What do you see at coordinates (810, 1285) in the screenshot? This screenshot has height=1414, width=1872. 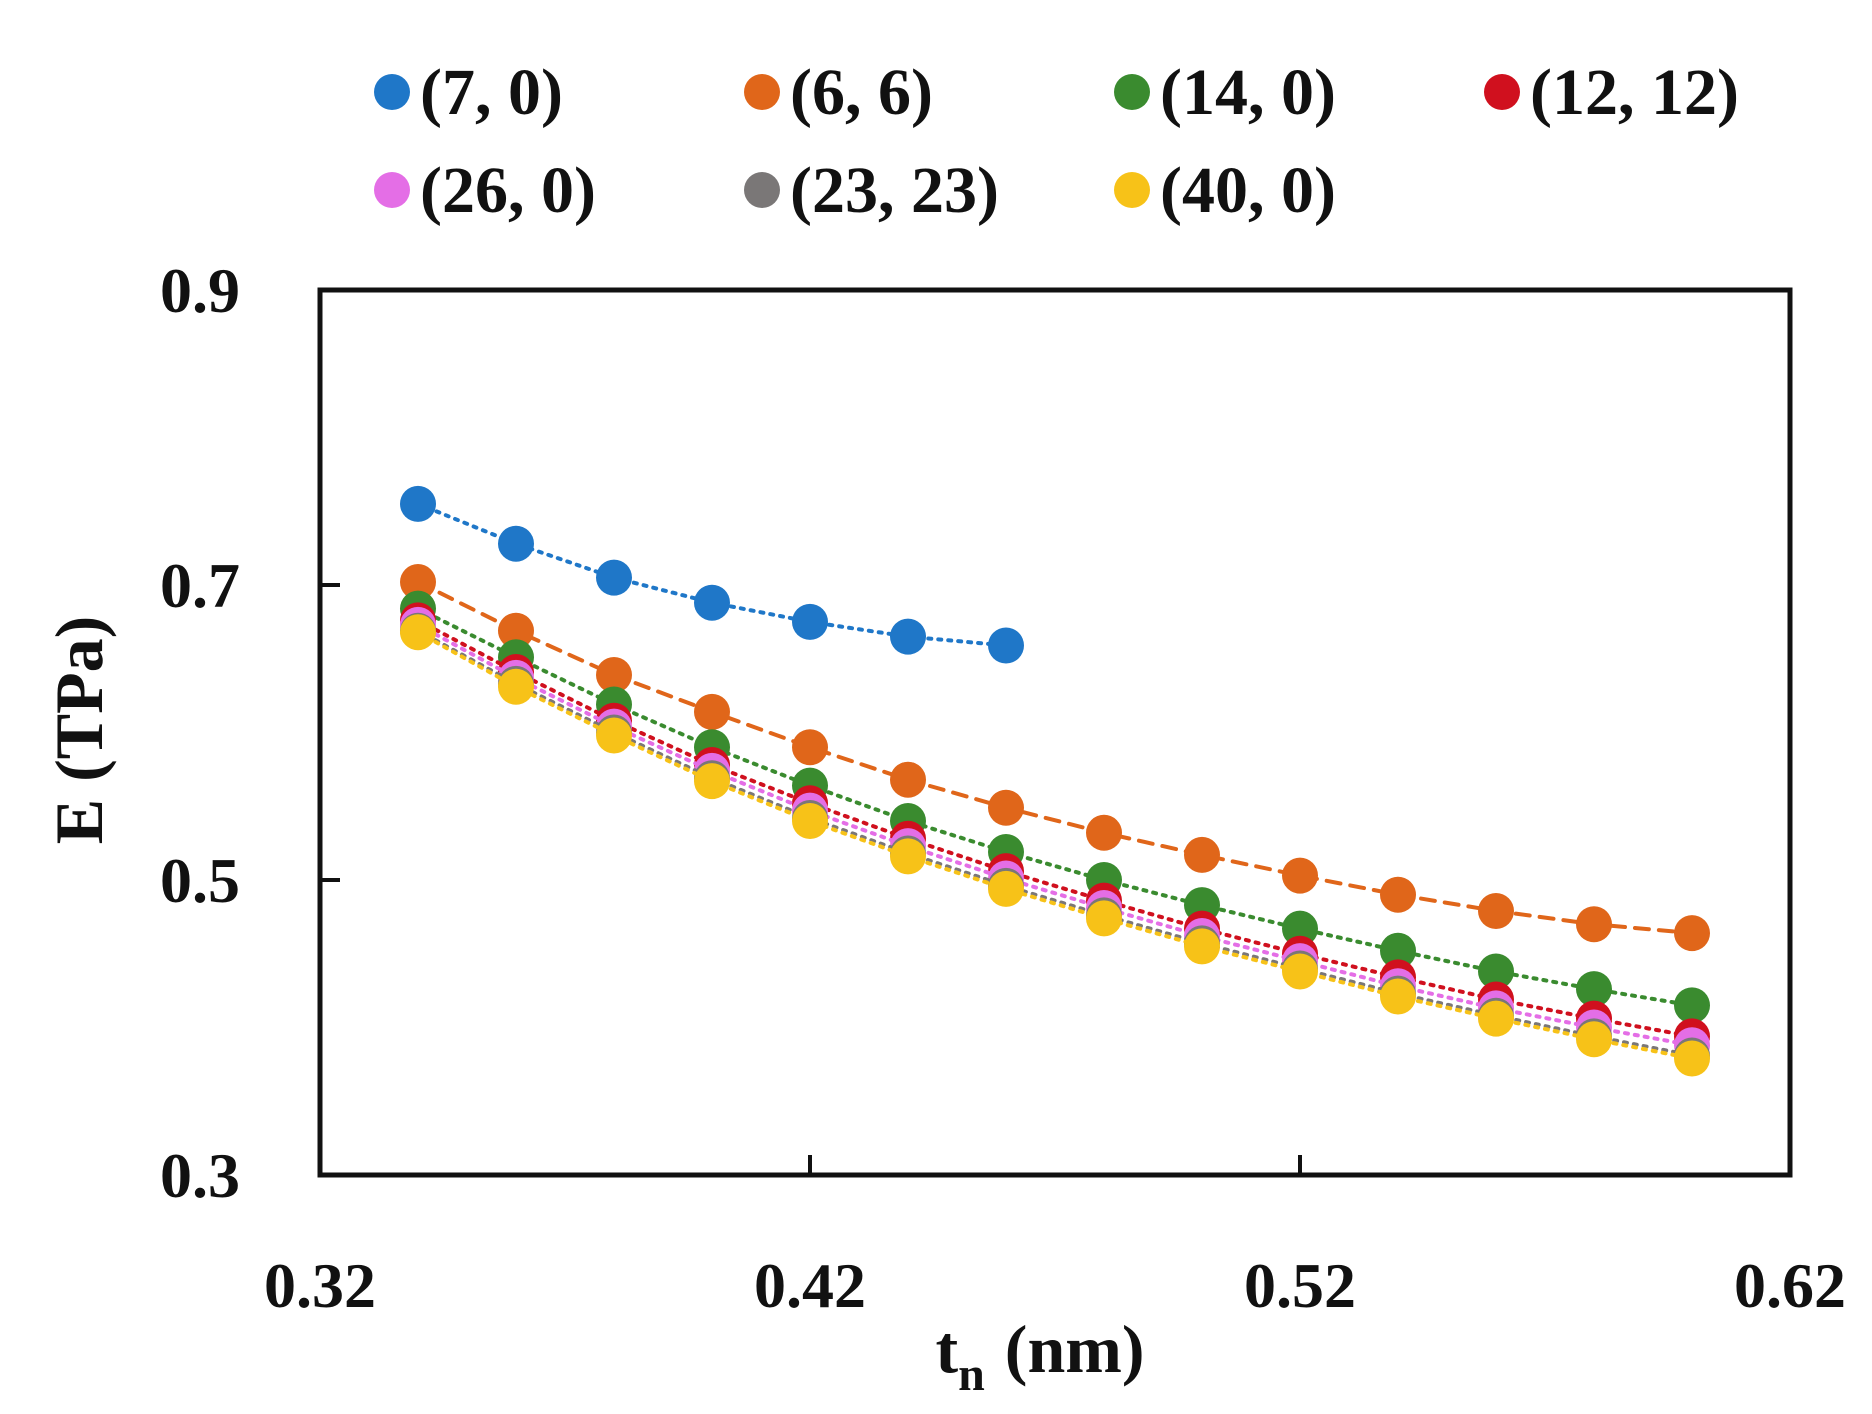 I see `x-tick-label: 0.42` at bounding box center [810, 1285].